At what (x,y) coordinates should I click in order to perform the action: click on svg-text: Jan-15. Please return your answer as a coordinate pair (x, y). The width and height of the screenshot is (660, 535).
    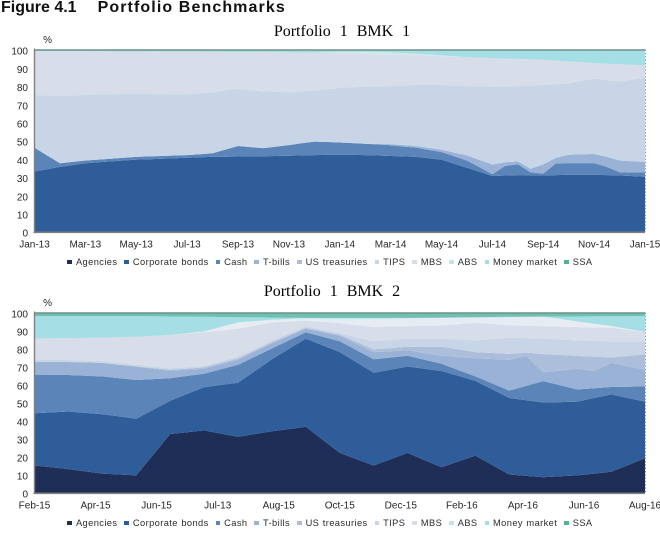
    Looking at the image, I should click on (645, 244).